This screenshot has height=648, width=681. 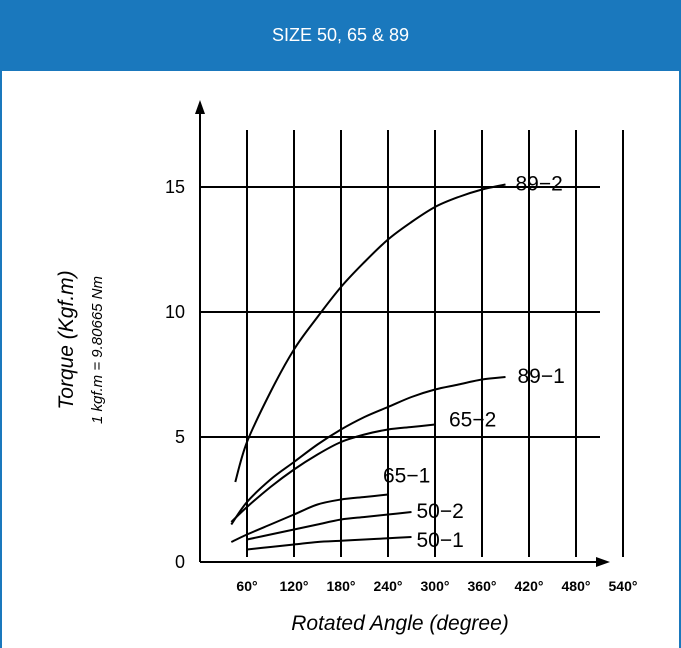 What do you see at coordinates (66, 339) in the screenshot?
I see `y-axis-title: Torque (Kgf.m)` at bounding box center [66, 339].